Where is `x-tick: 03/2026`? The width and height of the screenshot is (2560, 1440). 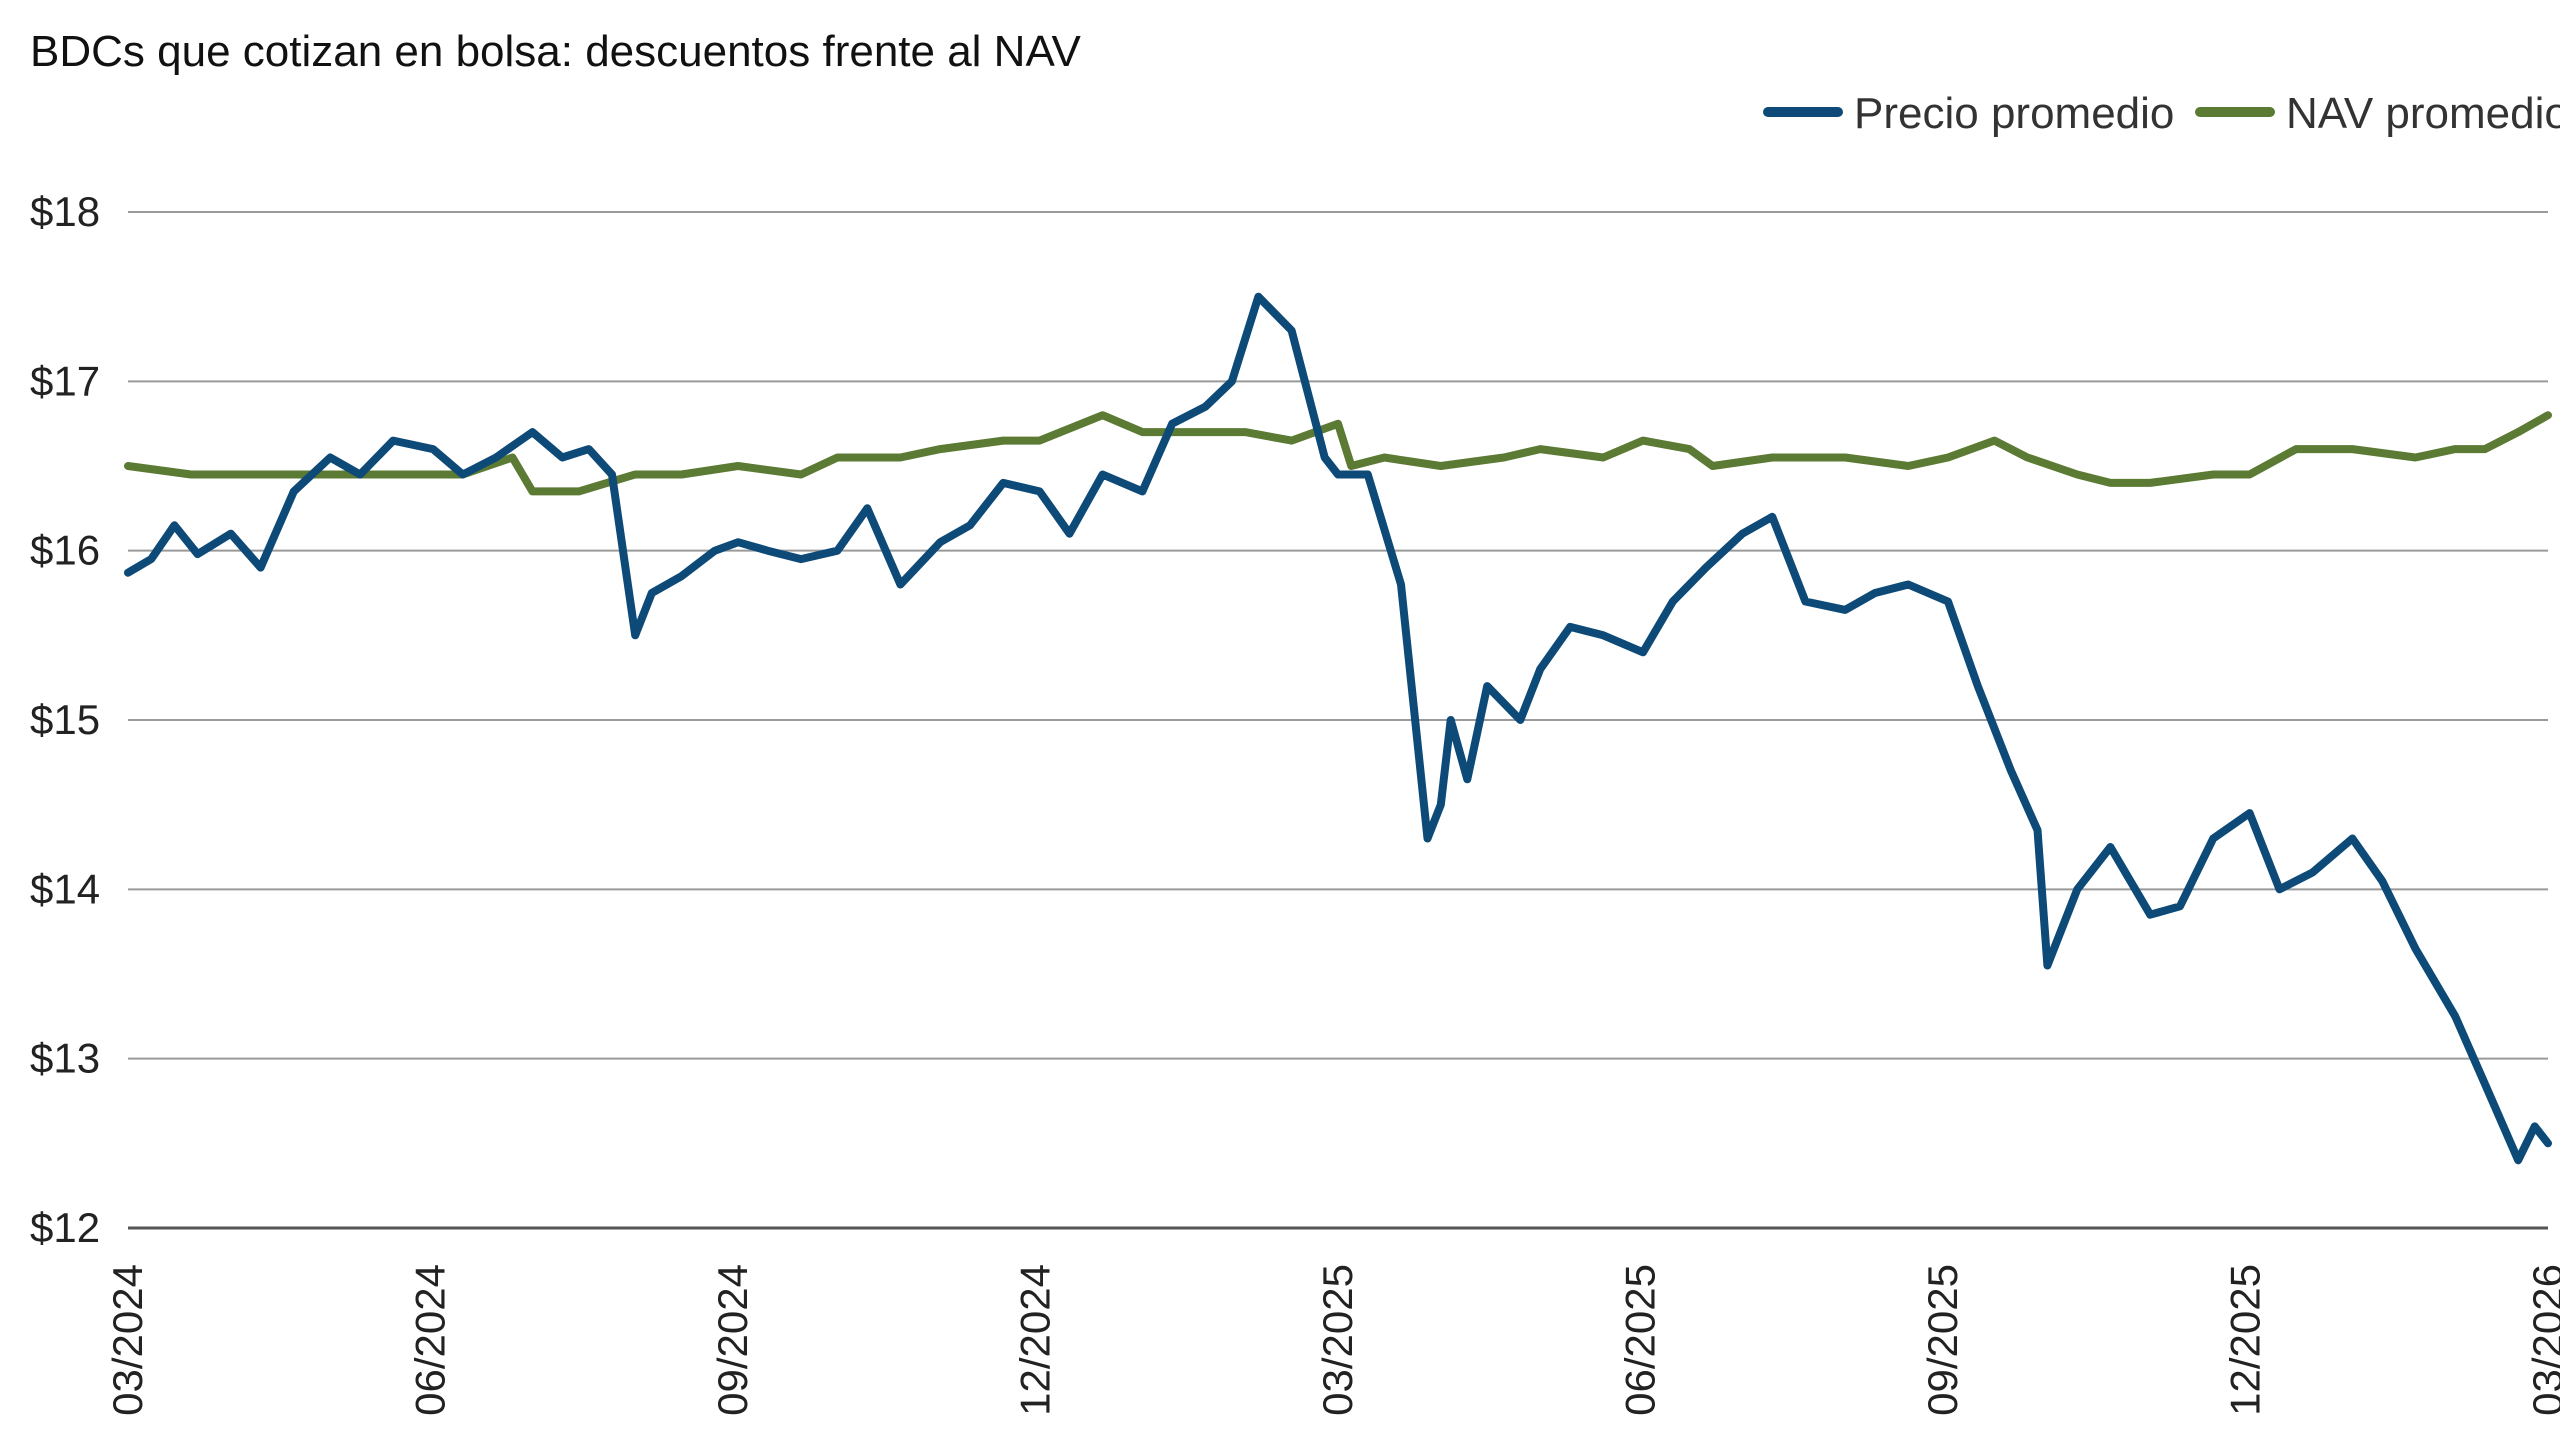 x-tick: 03/2026 is located at coordinates (2542, 1340).